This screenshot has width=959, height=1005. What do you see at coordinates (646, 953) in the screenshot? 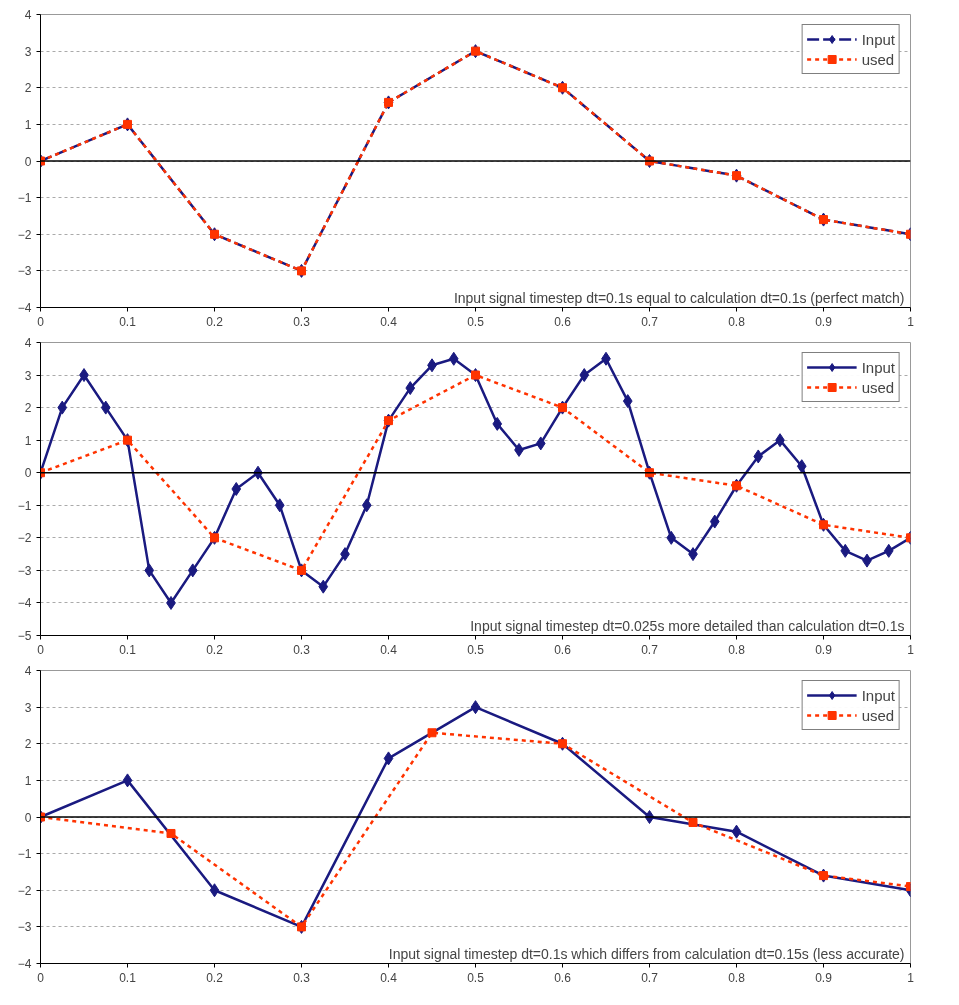
I see `annotation: Input signal timestep dt=0.1s which differs from calculation dt=0.15s (less accurate)` at bounding box center [646, 953].